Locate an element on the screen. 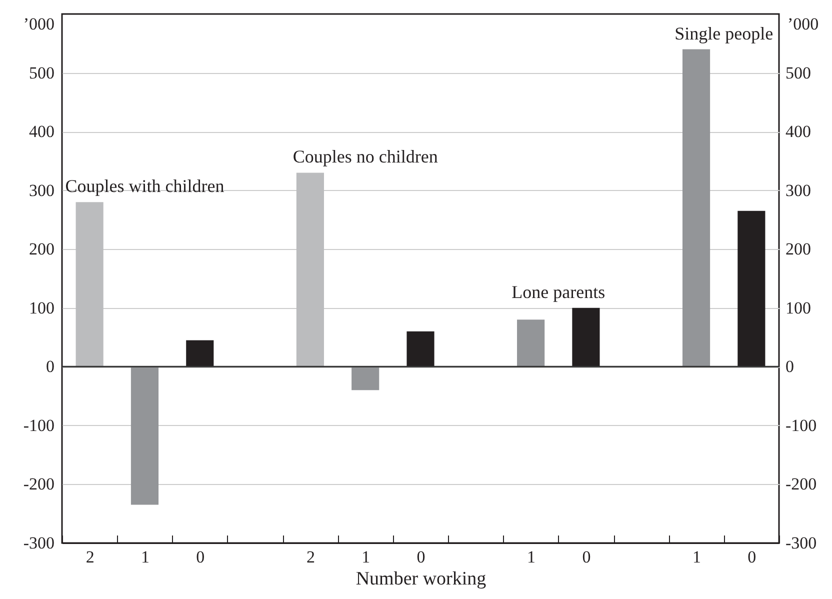 The width and height of the screenshot is (832, 599). y2-tick-label: 300 is located at coordinates (798, 190).